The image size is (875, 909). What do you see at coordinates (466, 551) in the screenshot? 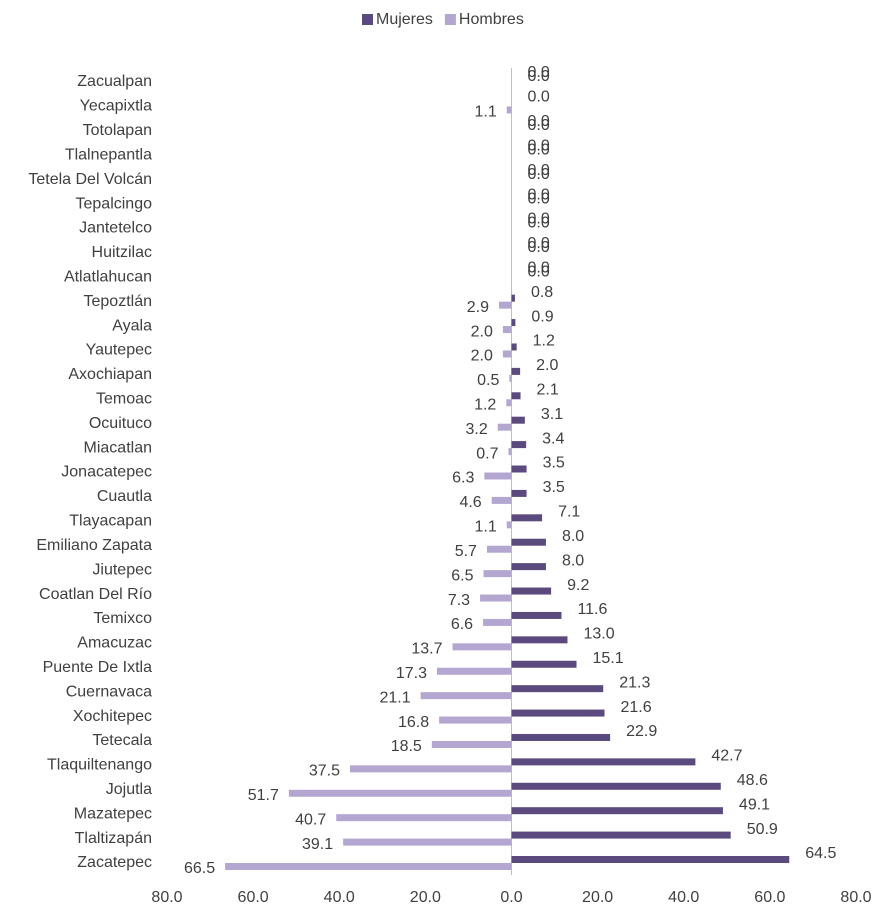
I see `data-label: 5.7` at bounding box center [466, 551].